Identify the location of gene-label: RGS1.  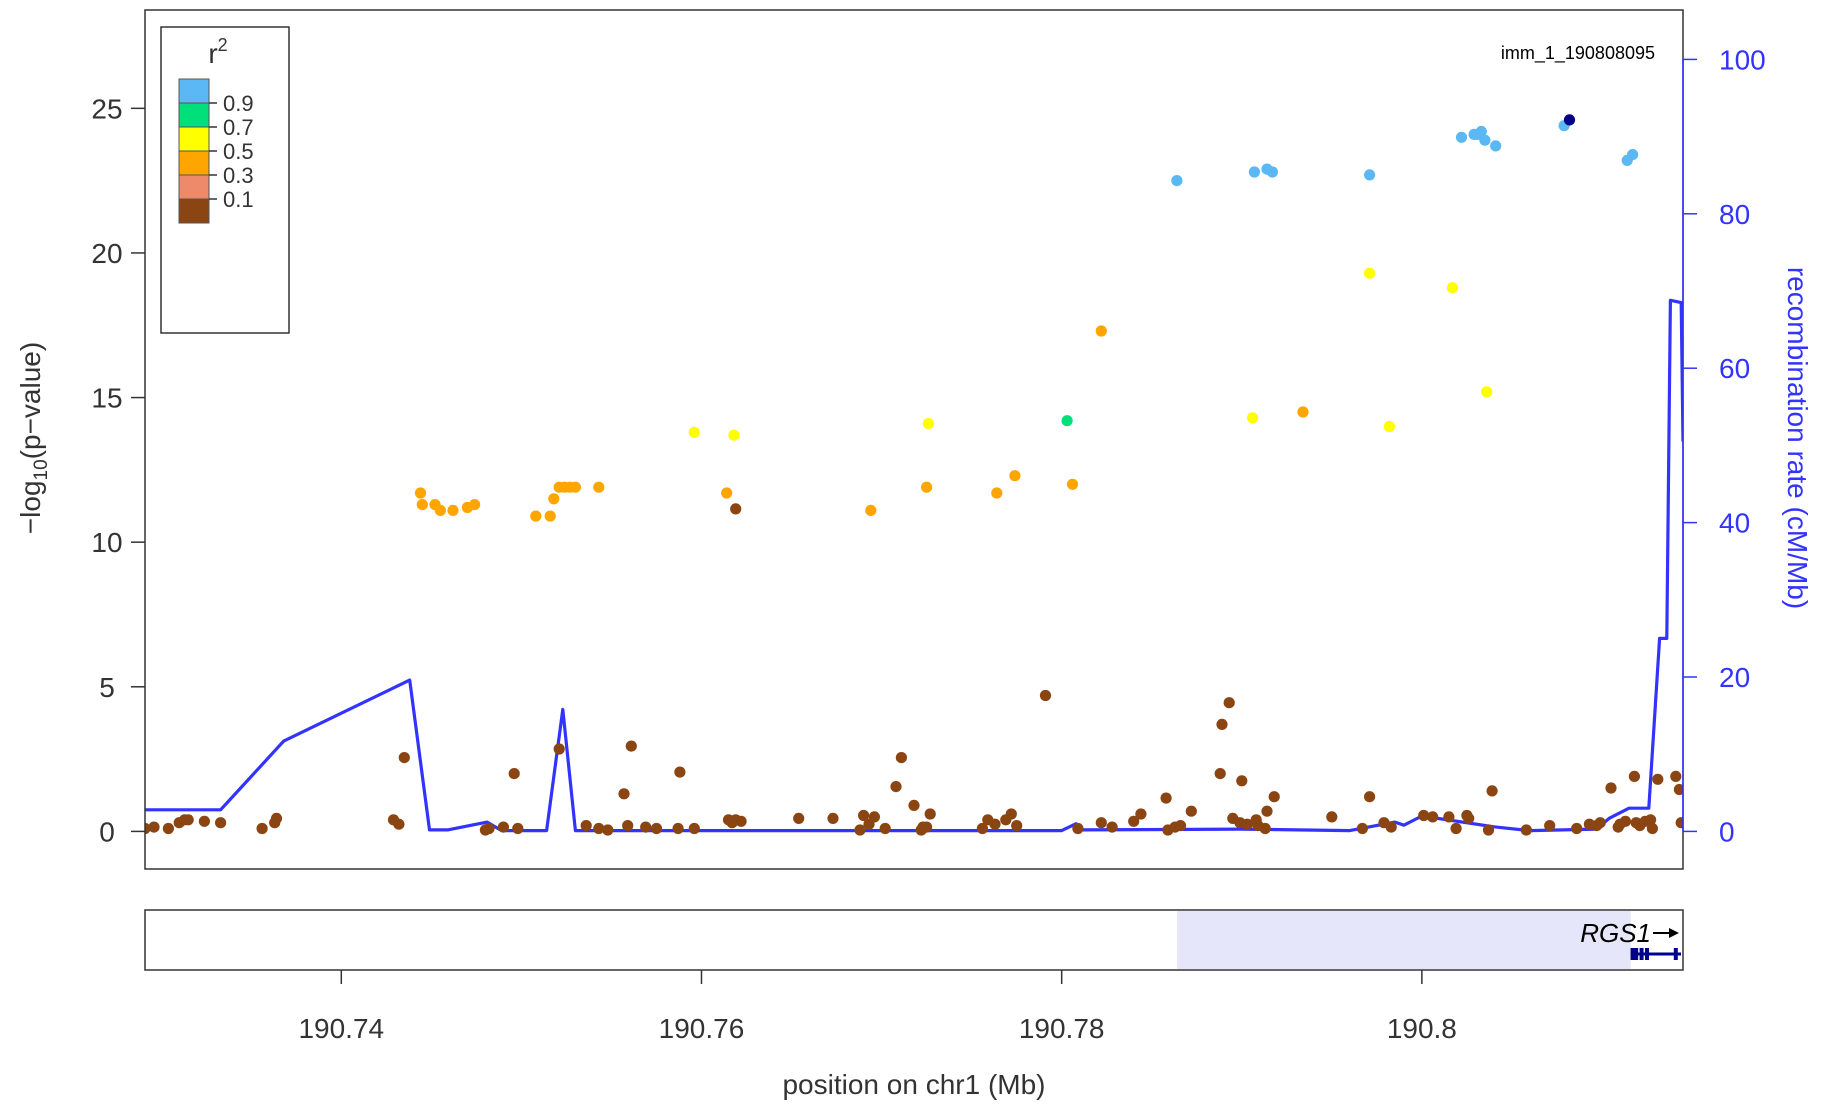
(1615, 933).